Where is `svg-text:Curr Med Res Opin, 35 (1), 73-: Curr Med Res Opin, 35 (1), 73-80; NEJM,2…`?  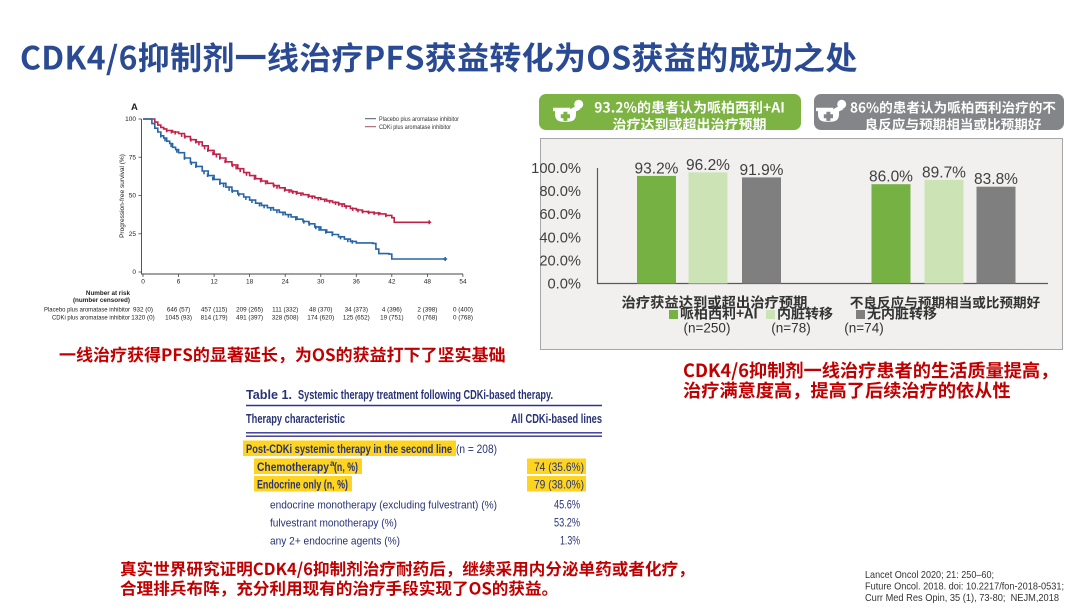
svg-text:Curr Med Res Opin, 35 (1), 73-: Curr Med Res Opin, 35 (1), 73-80; NEJM,2… is located at coordinates (962, 598).